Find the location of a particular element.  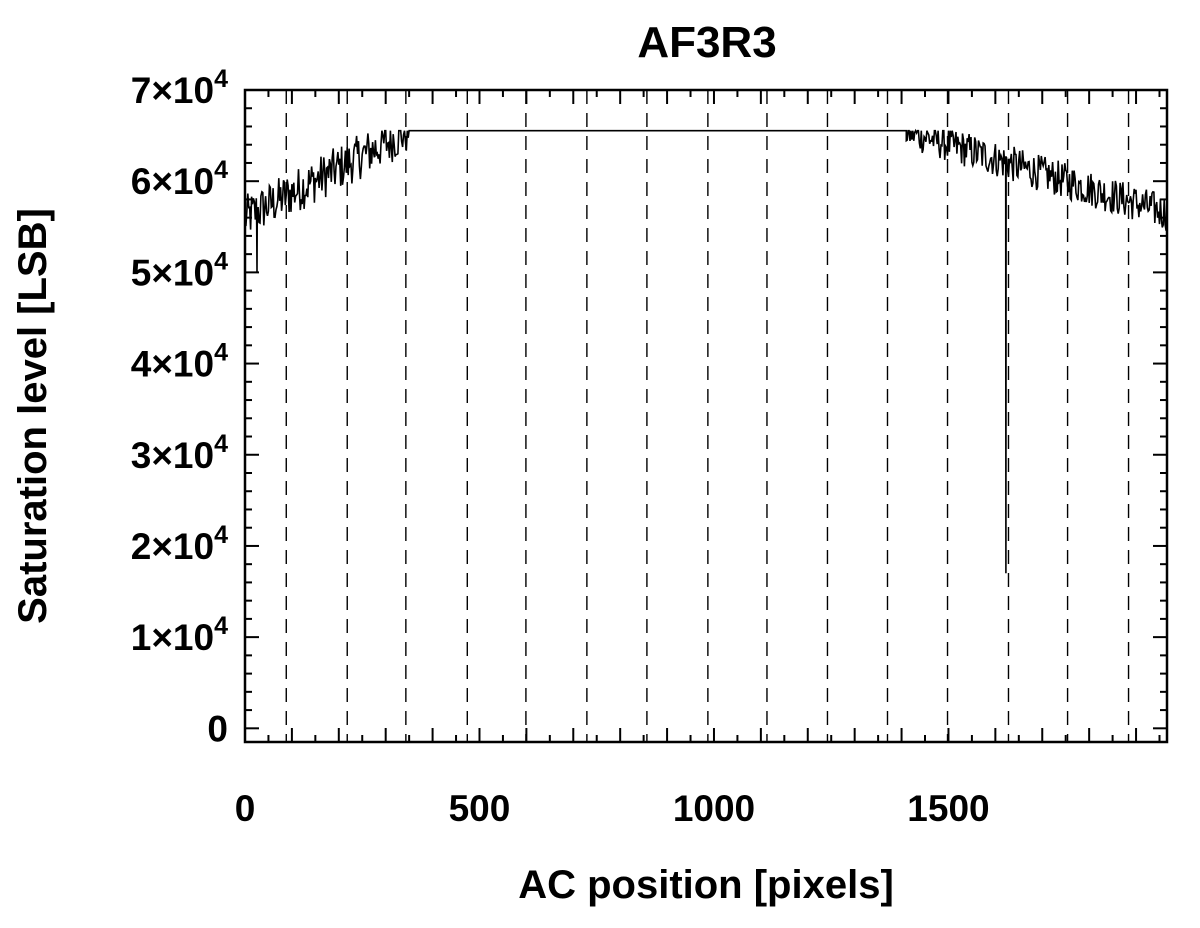

y-tick-label-50000: 5×10⁴ is located at coordinates (179, 270).